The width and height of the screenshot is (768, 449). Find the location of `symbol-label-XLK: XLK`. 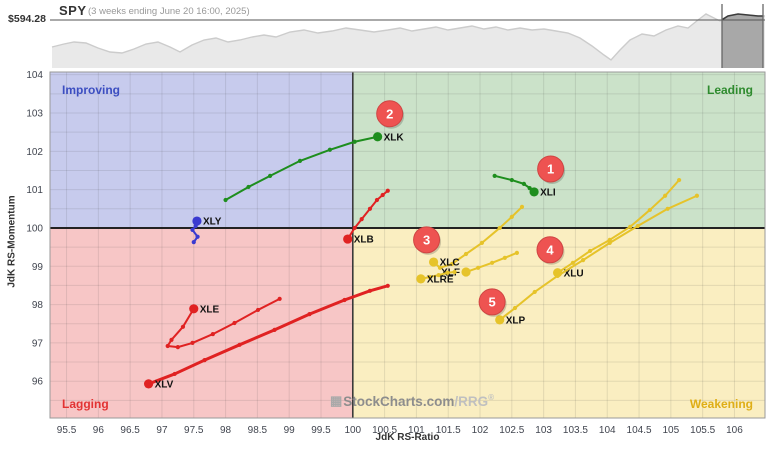

symbol-label-XLK: XLK is located at coordinates (394, 137).